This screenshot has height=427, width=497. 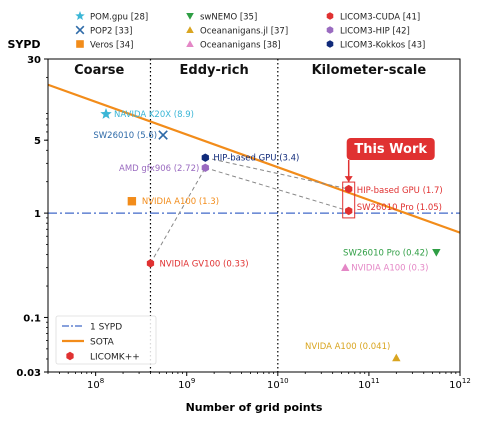 What do you see at coordinates (380, 18) in the screenshot?
I see `legend-top-label-6: LICOM3-CUDA [41]` at bounding box center [380, 18].